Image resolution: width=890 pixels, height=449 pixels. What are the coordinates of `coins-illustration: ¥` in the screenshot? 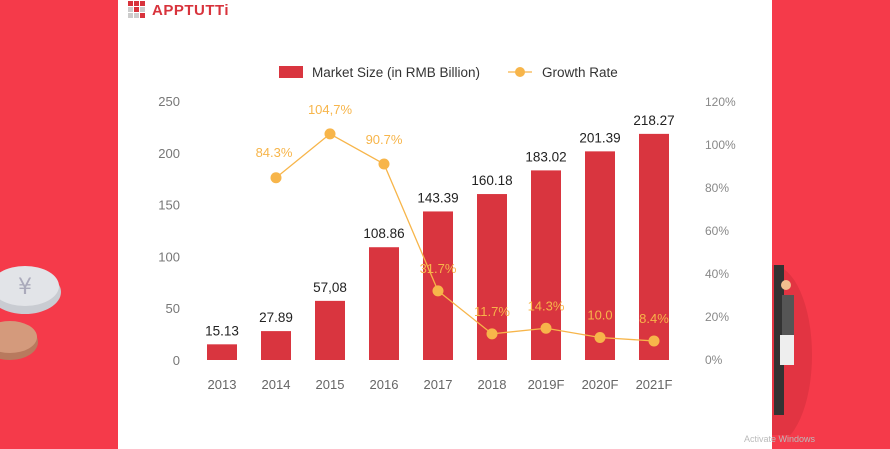 It's located at (30, 313).